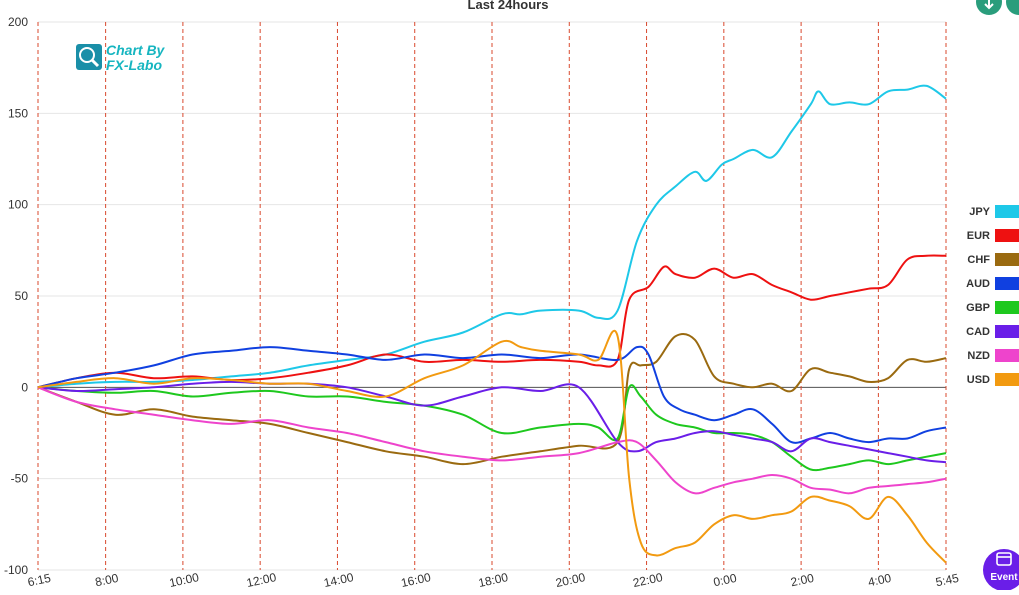 This screenshot has width=1019, height=595. Describe the element at coordinates (18, 113) in the screenshot. I see `y-tick-label: 150` at that location.